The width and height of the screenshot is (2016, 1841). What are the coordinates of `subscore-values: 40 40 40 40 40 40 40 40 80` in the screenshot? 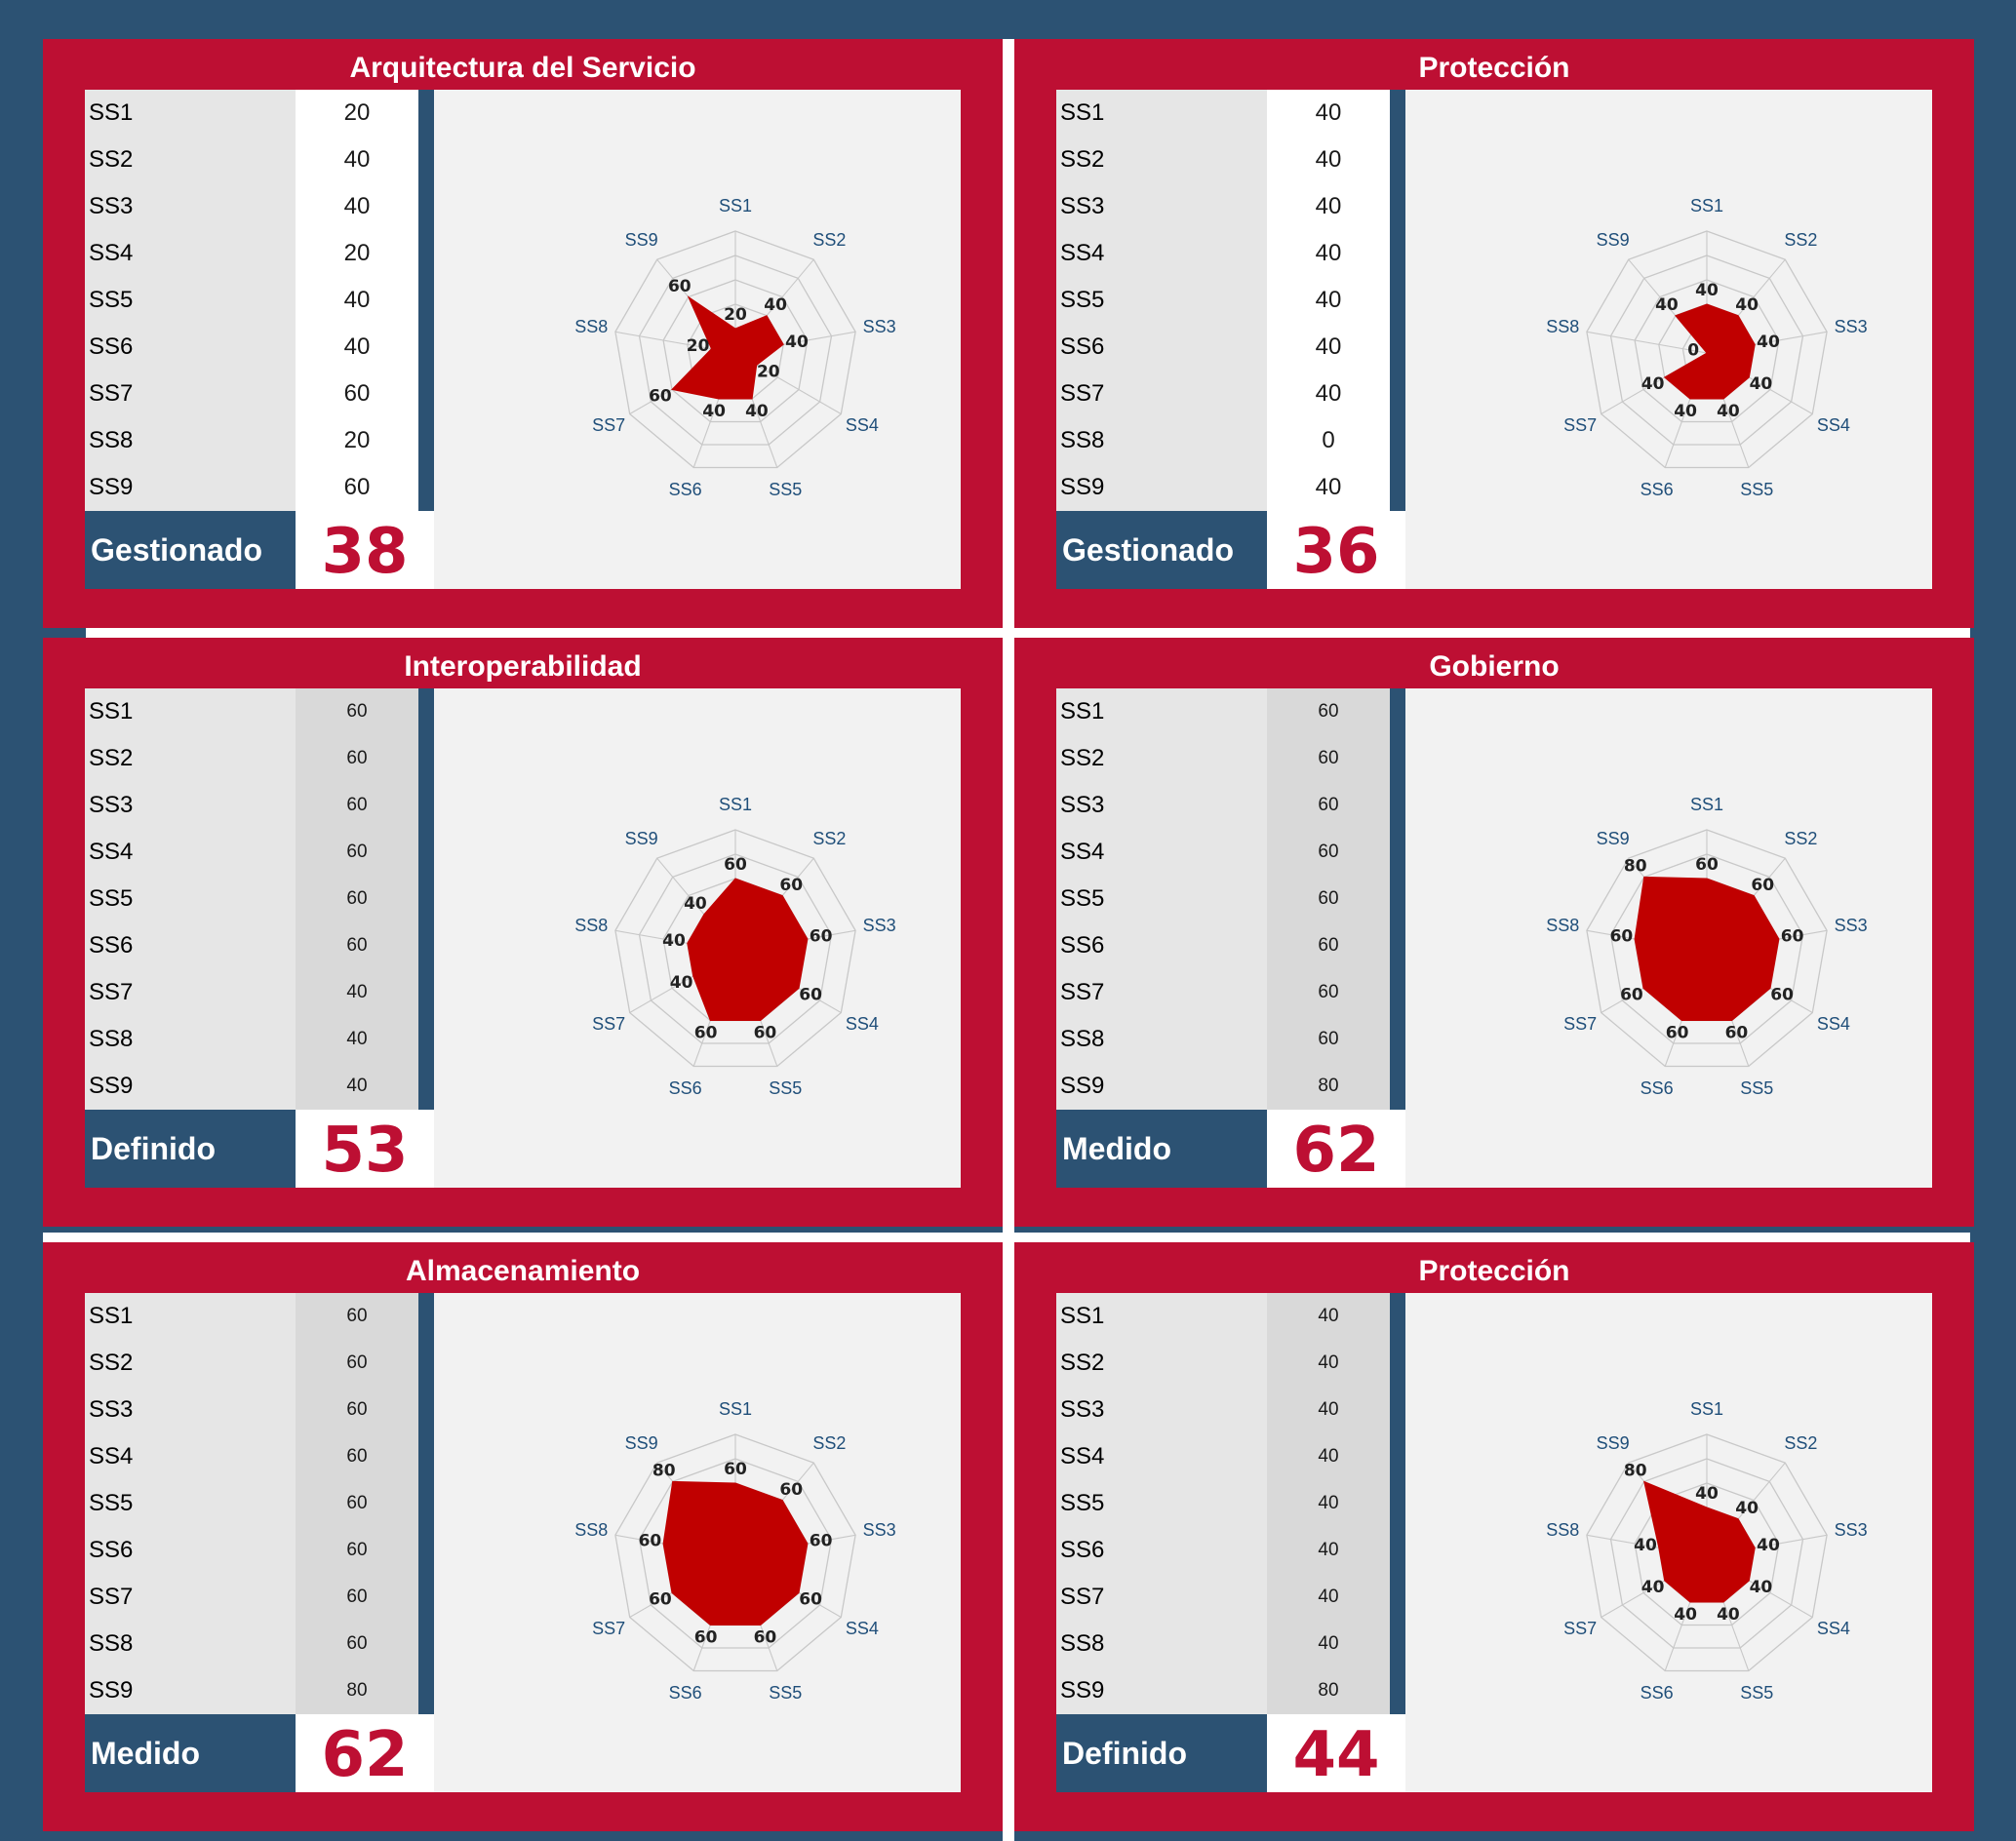 It's located at (1328, 1503).